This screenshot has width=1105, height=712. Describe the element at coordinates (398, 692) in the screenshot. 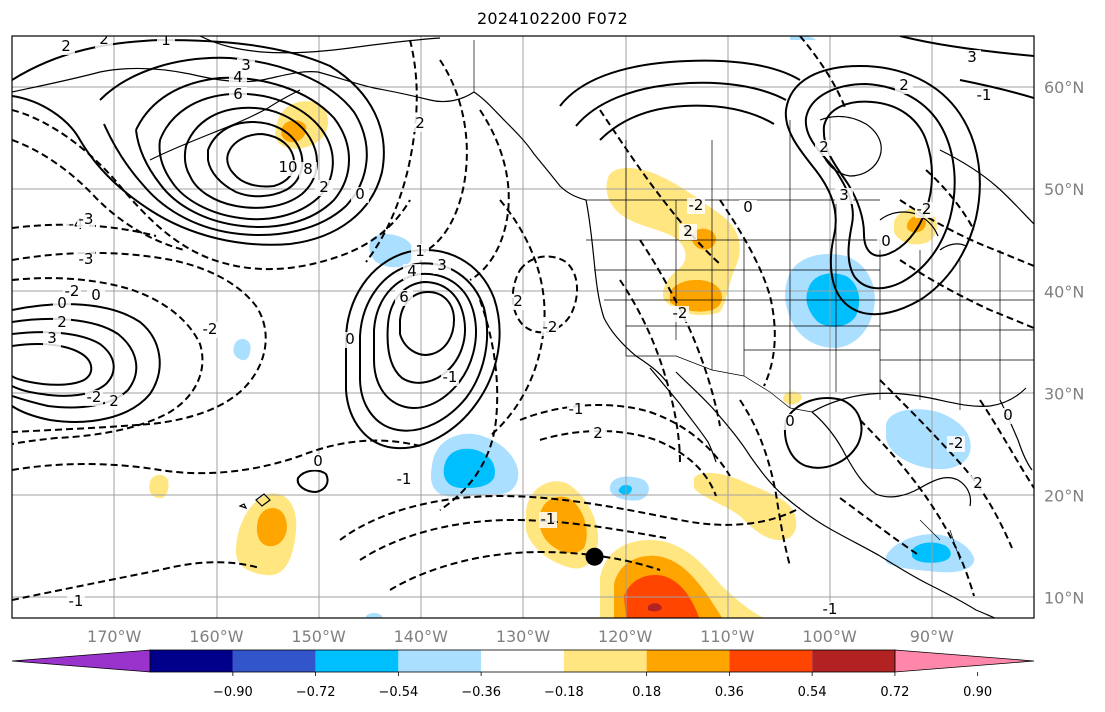

I see `colorbar-tick-label: −0.54` at that location.